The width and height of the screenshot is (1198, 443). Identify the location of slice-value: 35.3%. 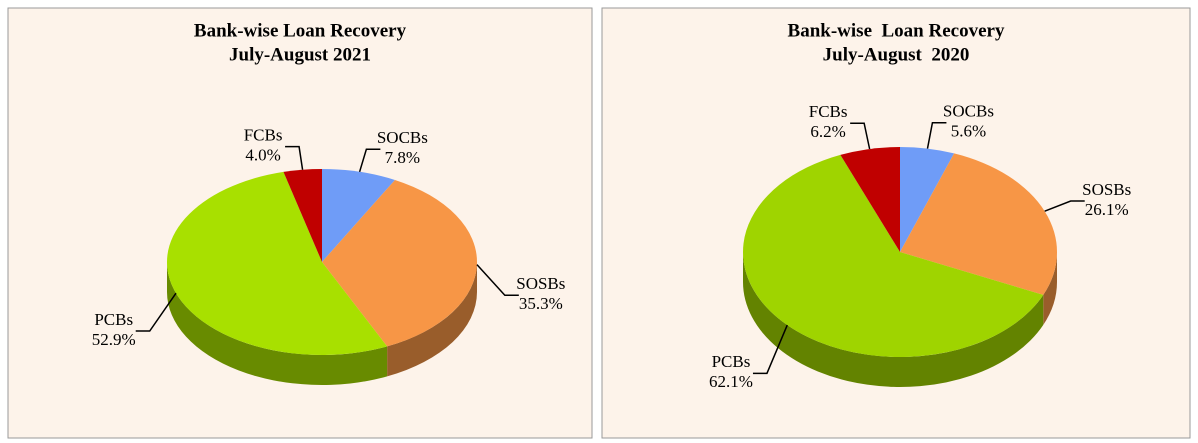
(541, 303).